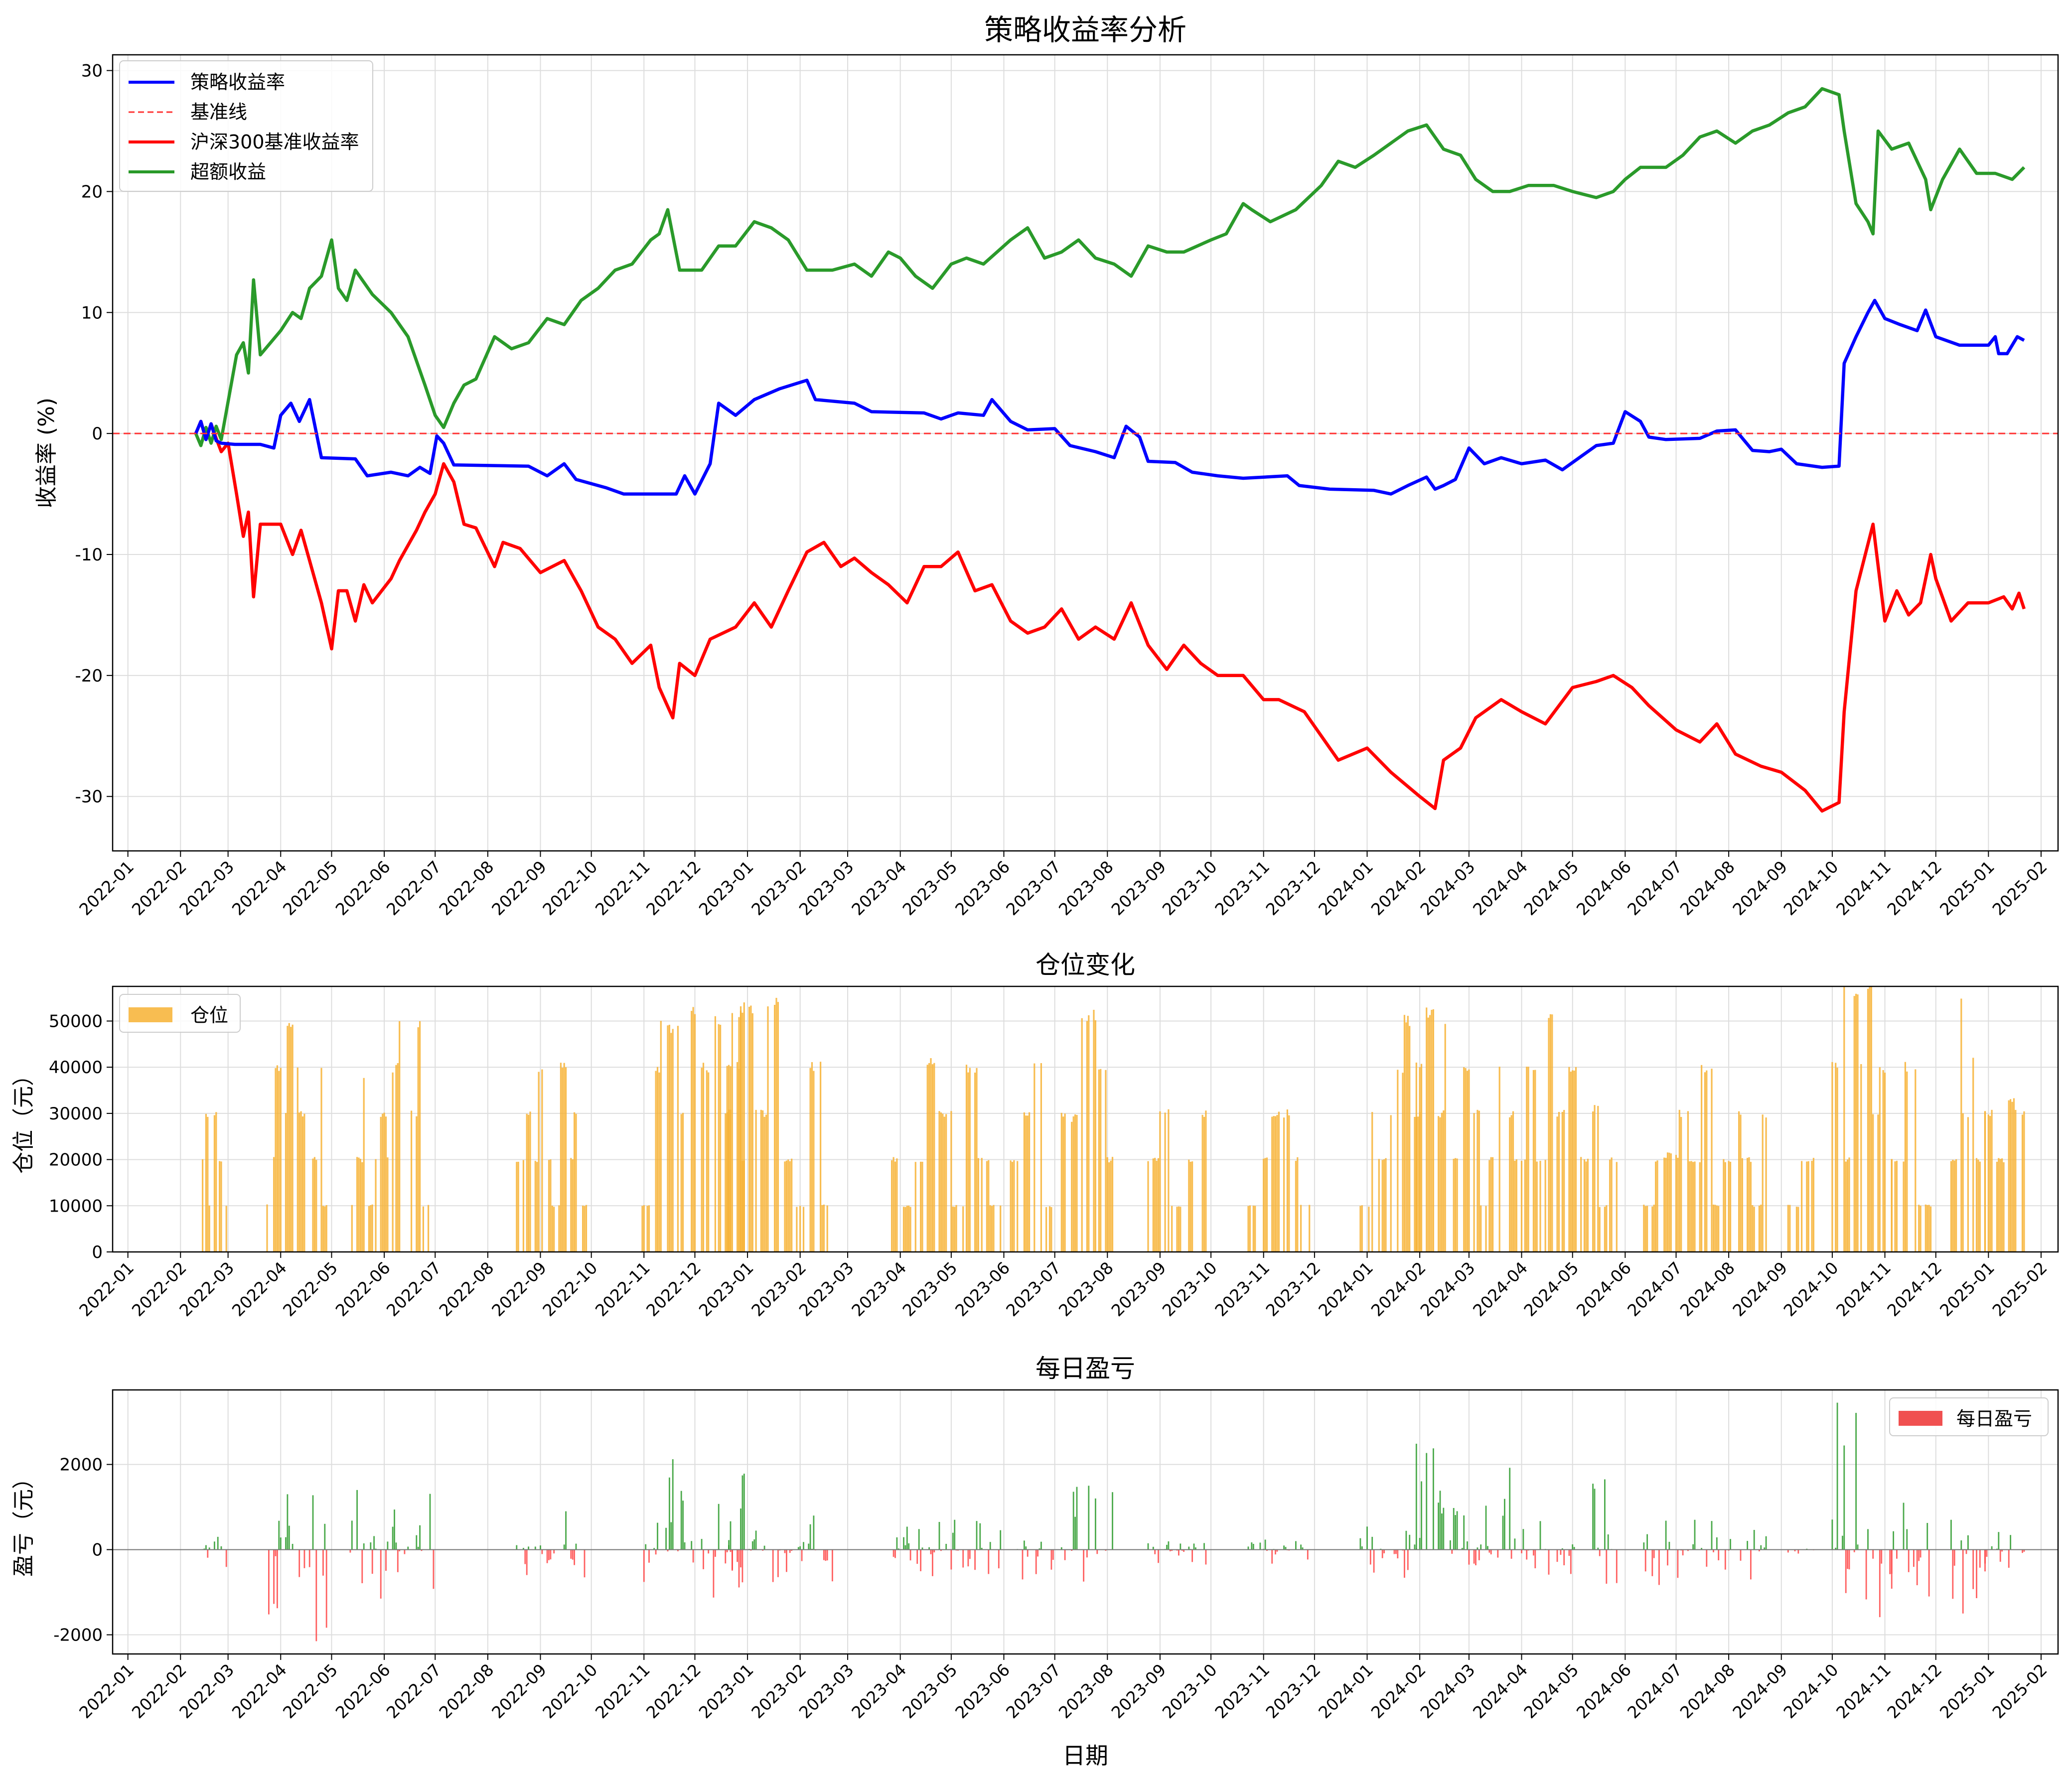  I want to click on series-line, so click(1109, 397).